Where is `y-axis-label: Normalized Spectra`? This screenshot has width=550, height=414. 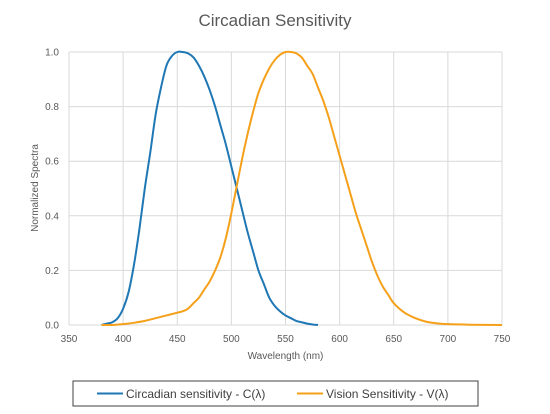
y-axis-label: Normalized Spectra is located at coordinates (35, 188).